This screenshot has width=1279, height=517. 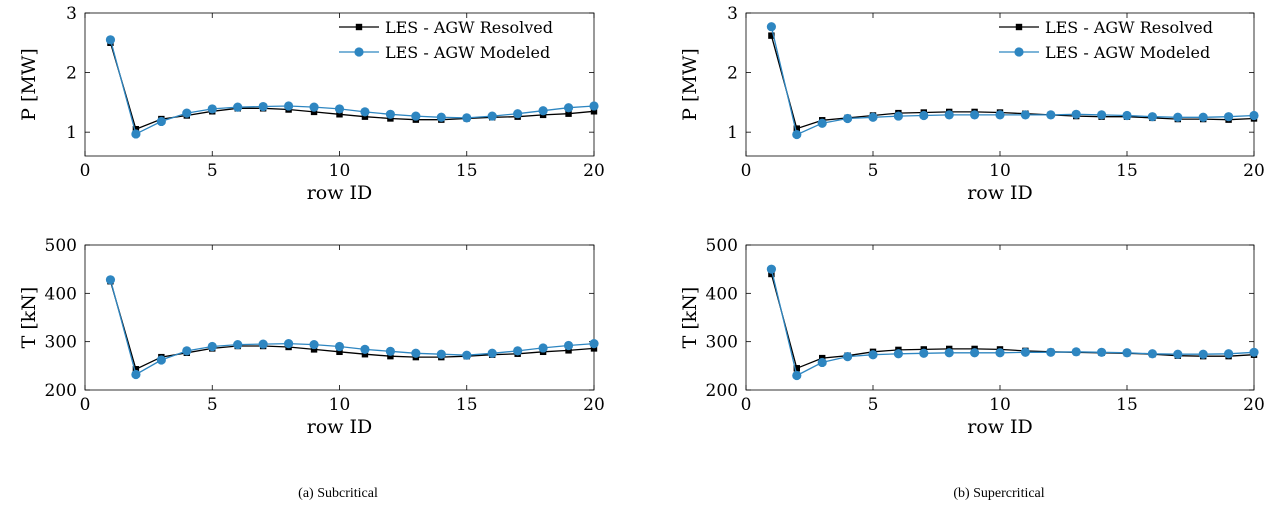 I want to click on y-tick-label: 300, so click(x=722, y=343).